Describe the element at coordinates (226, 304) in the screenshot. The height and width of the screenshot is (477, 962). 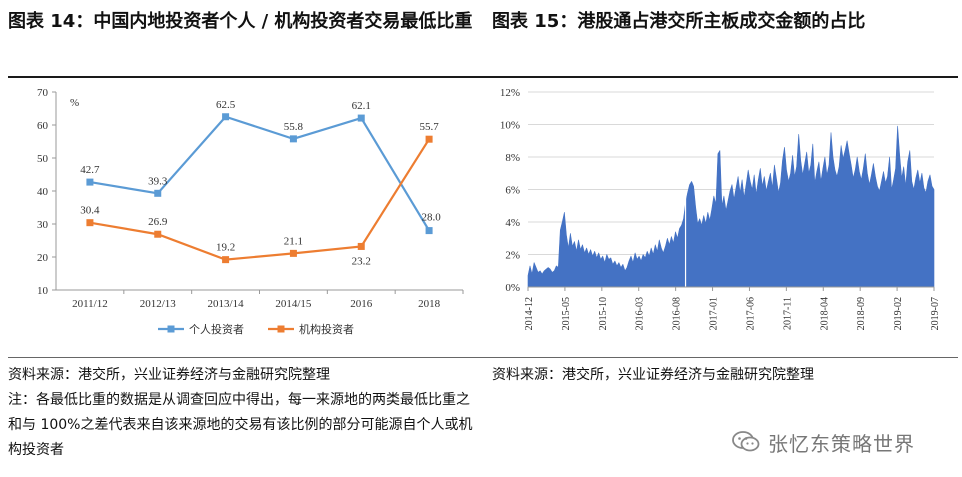
I see `x-tick-label: 2013/14` at that location.